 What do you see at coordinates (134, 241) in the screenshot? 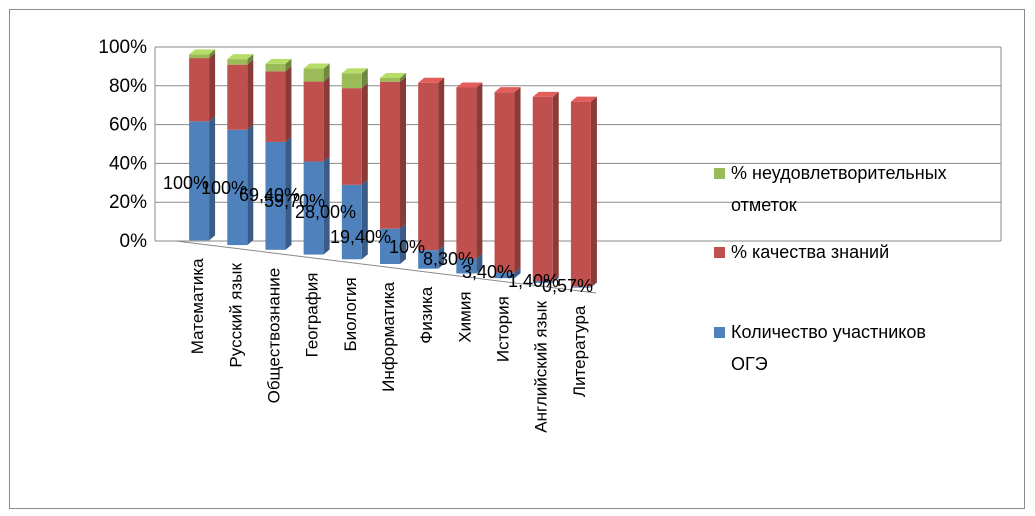
I see `y-tick-label: 0%` at bounding box center [134, 241].